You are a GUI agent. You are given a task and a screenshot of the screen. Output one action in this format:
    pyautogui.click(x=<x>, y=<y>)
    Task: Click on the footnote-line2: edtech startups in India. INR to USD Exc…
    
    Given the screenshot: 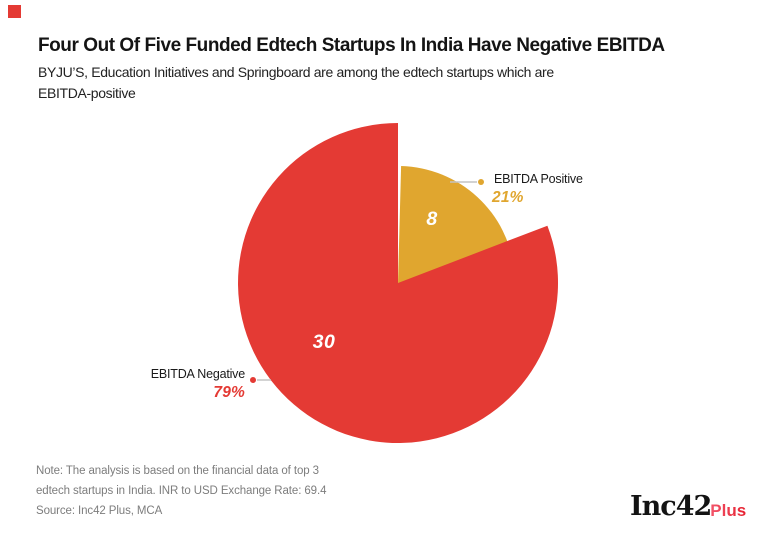 What is the action you would take?
    pyautogui.click(x=181, y=491)
    